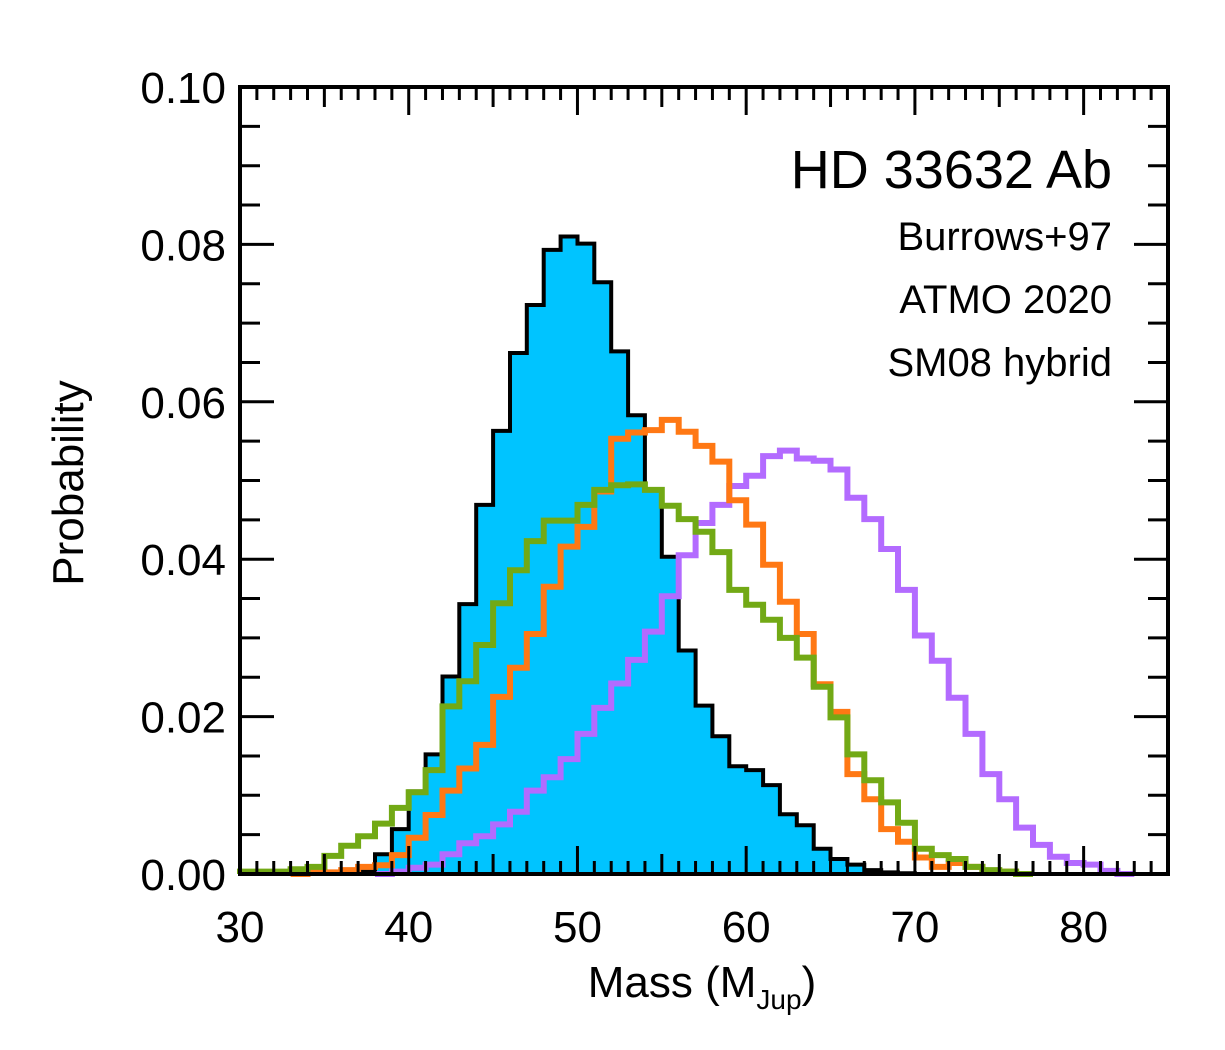 The width and height of the screenshot is (1225, 1050). Describe the element at coordinates (746, 927) in the screenshot. I see `x-tick-label-60: 60` at that location.